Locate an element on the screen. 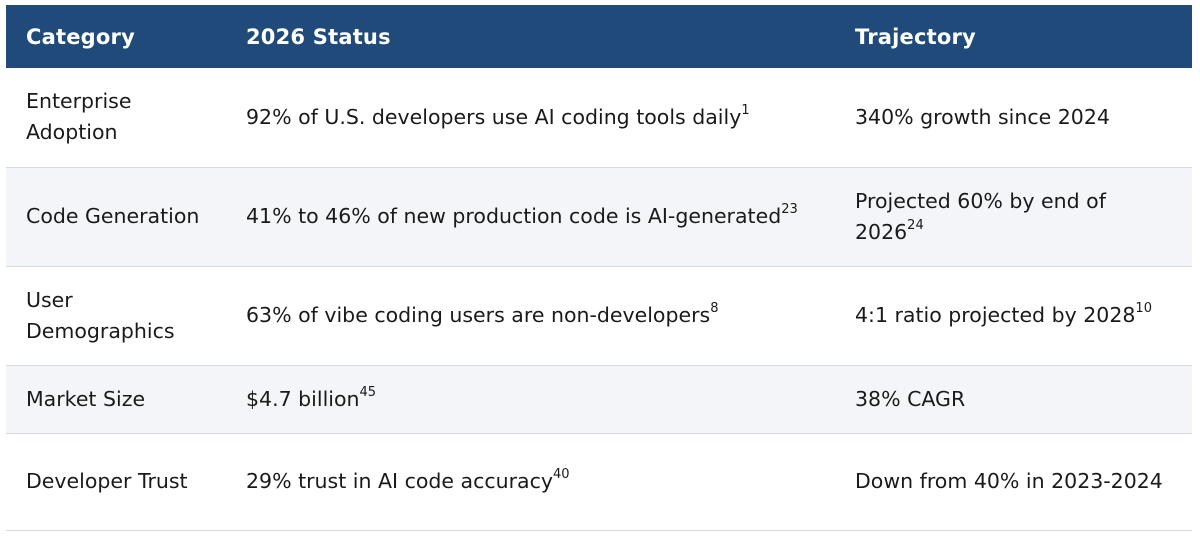 The width and height of the screenshot is (1200, 537). cell-trajectory: Down from 40% in 2023-2024 is located at coordinates (1013, 481).